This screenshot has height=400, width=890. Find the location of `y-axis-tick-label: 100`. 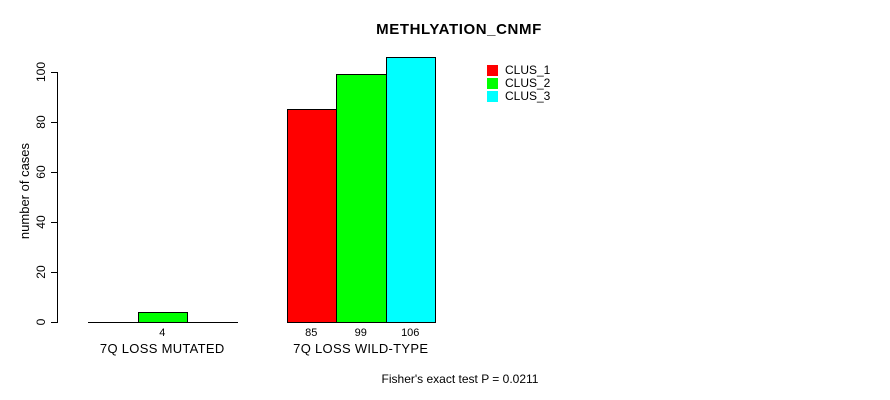

y-axis-tick-label: 100 is located at coordinates (41, 72).